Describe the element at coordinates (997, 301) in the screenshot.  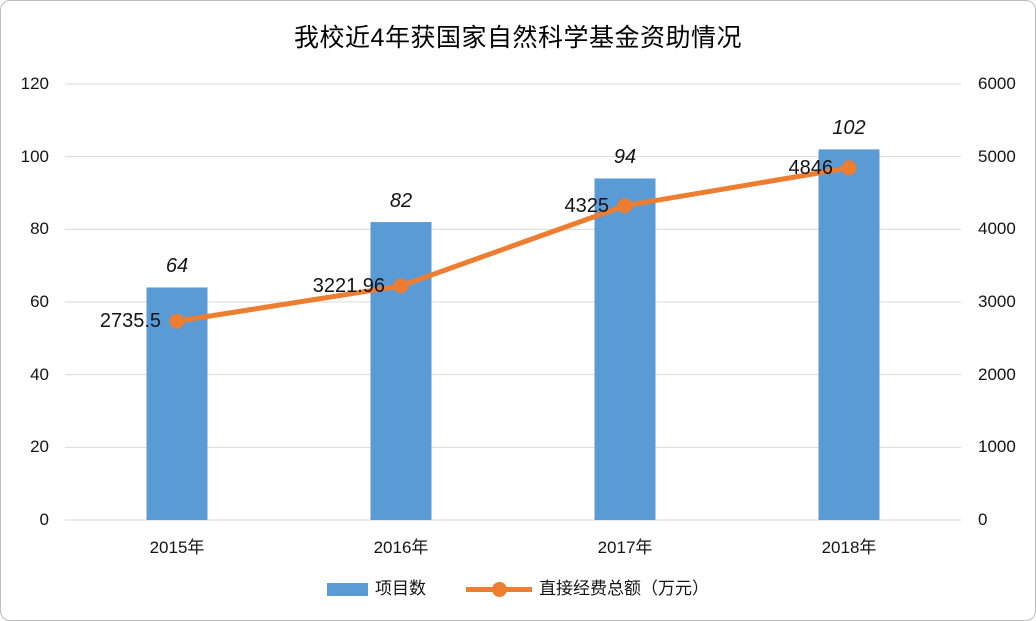
I see `y-axis-tick-right: 3000` at that location.